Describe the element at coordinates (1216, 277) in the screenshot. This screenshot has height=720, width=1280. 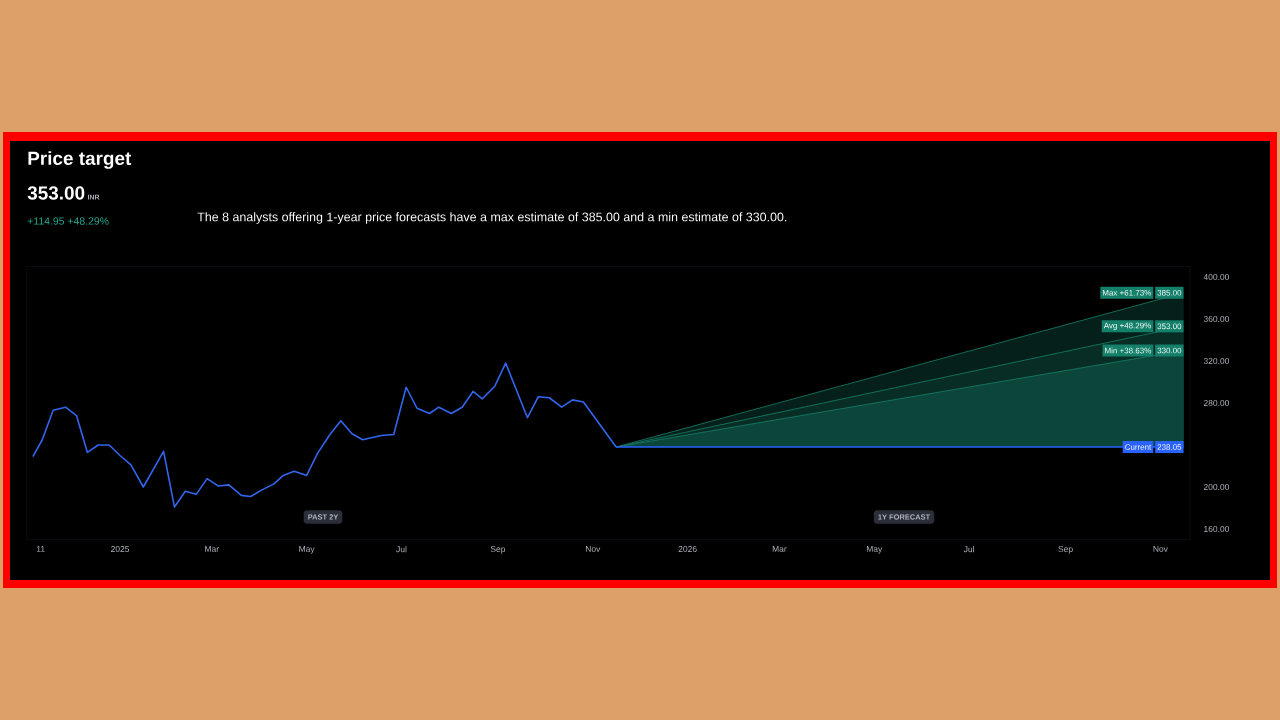
I see `y-tick-label: 400.00` at that location.